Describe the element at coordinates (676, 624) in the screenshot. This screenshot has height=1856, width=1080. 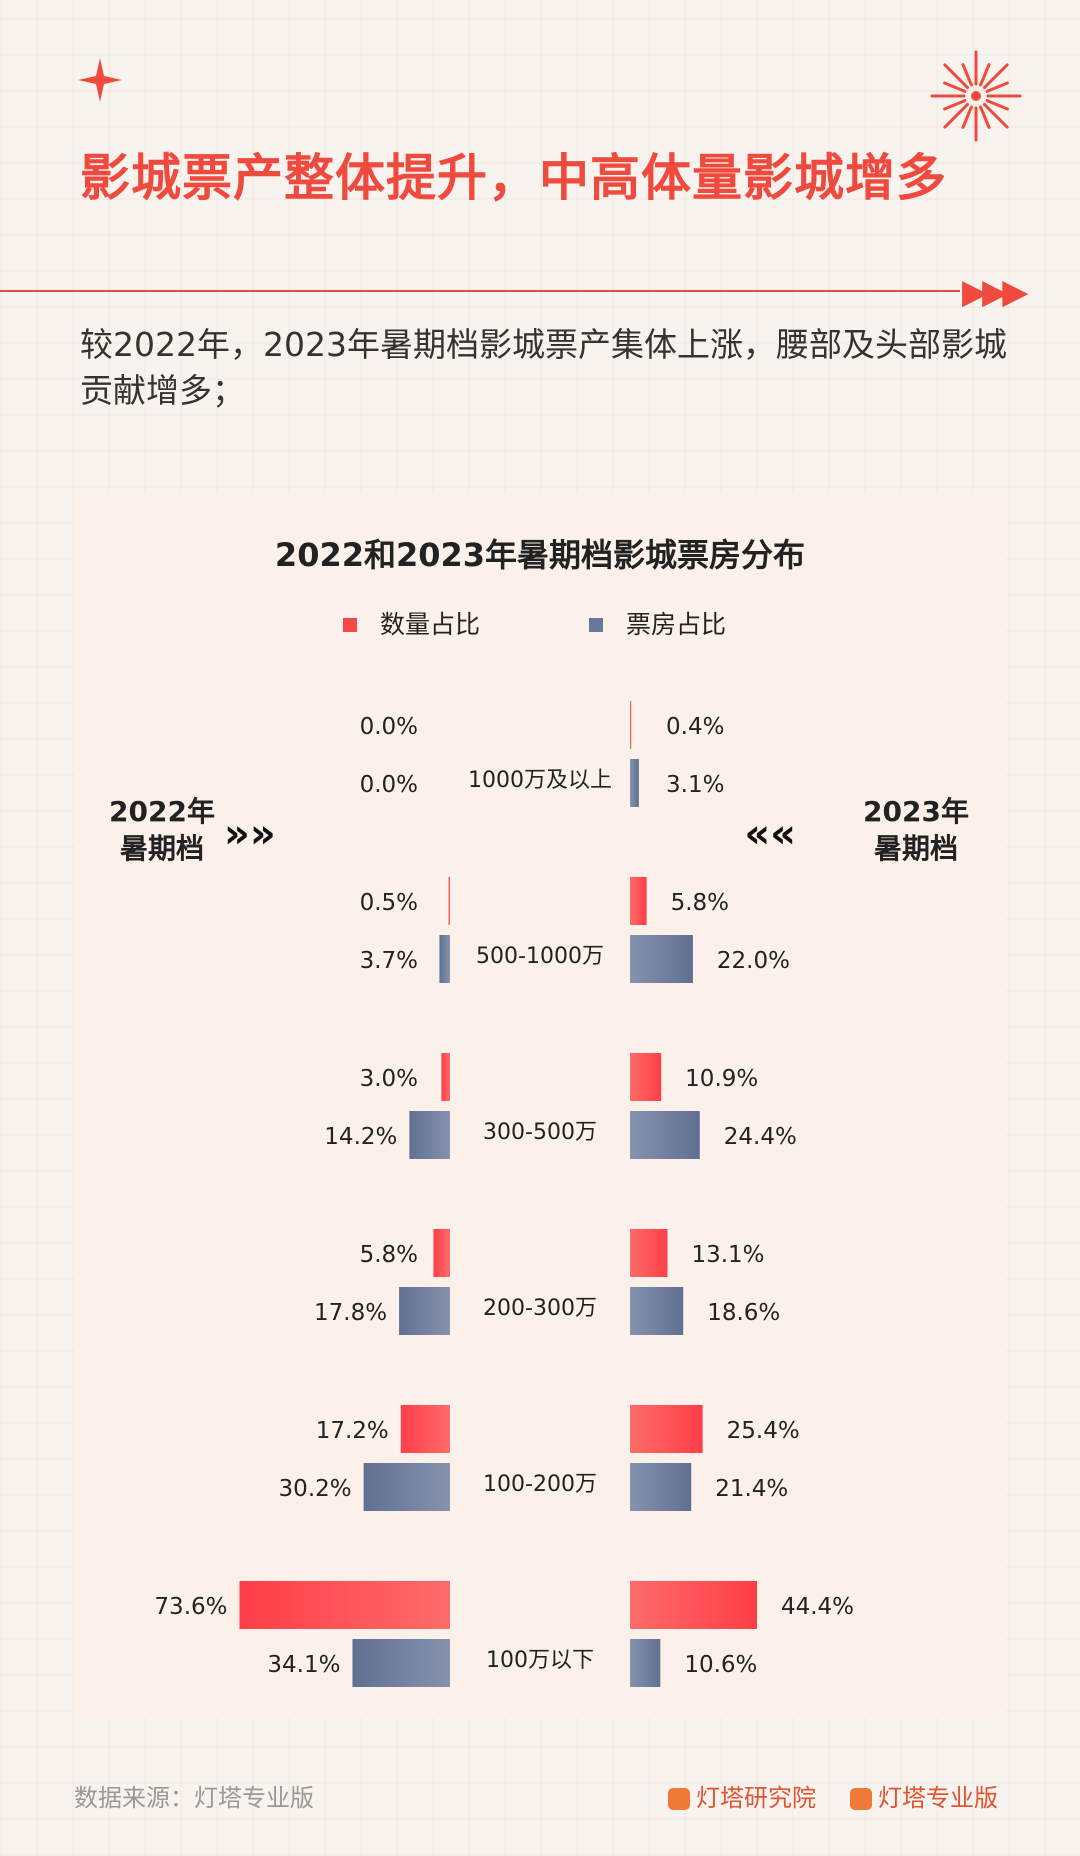
I see `legend-label-boxoffice: 票房占比` at that location.